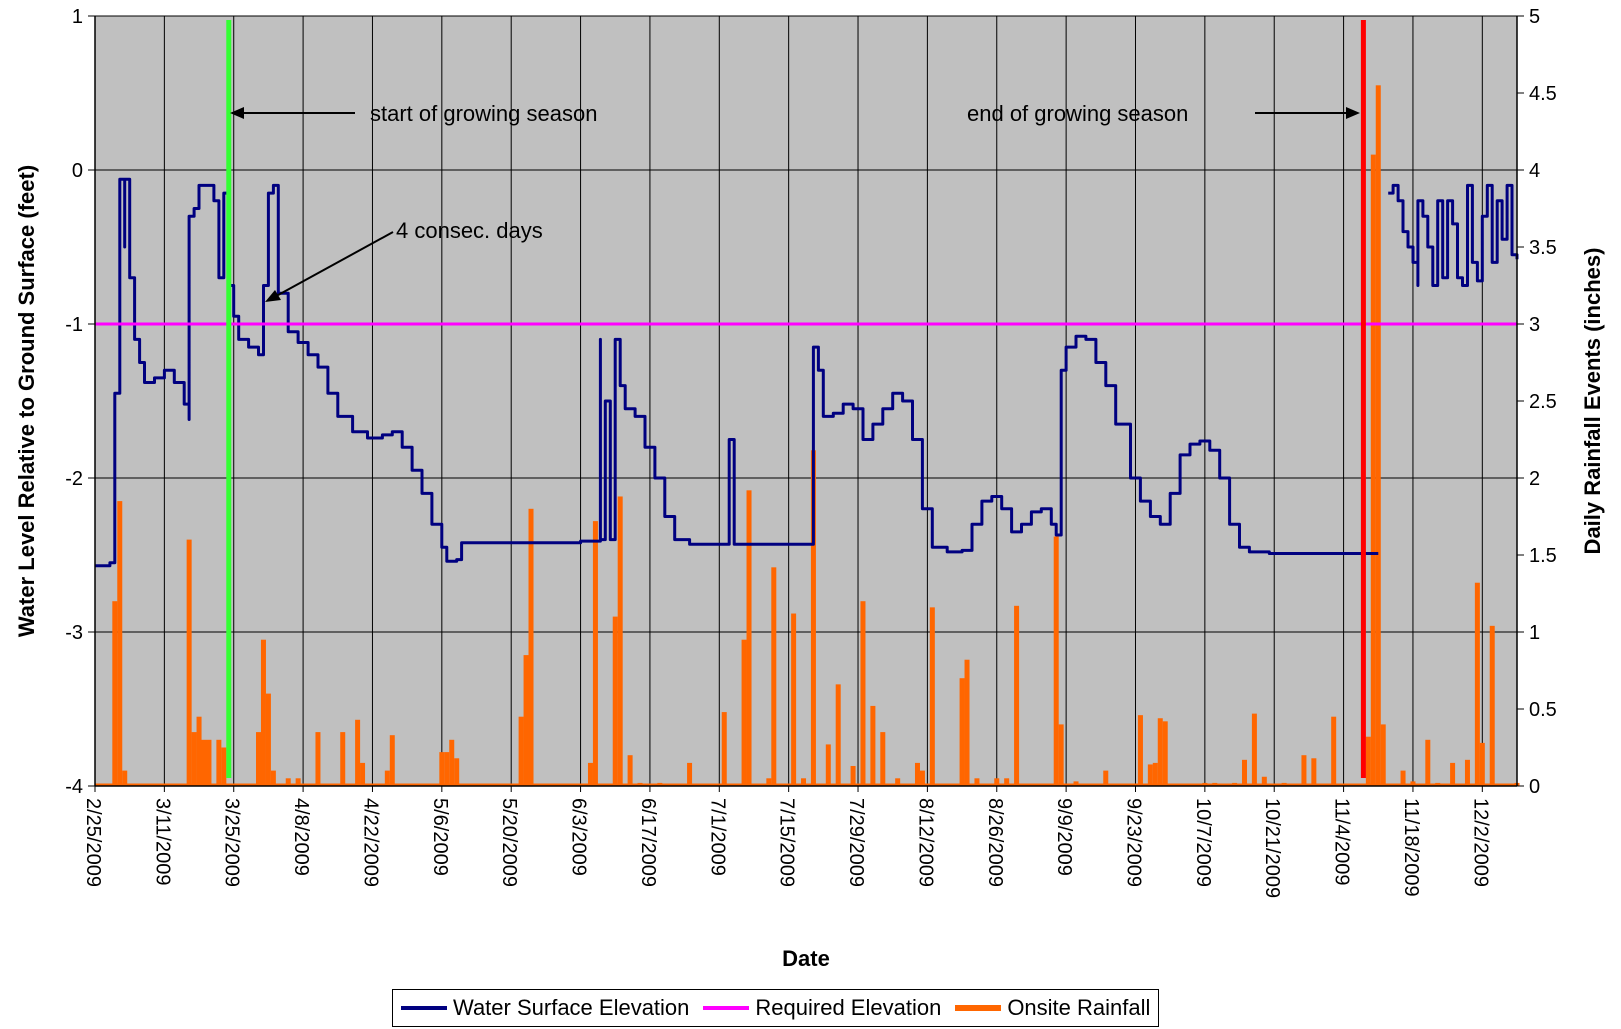 Image resolution: width=1621 pixels, height=1029 pixels. I want to click on x-tick-label: 8/12/2009, so click(925, 842).